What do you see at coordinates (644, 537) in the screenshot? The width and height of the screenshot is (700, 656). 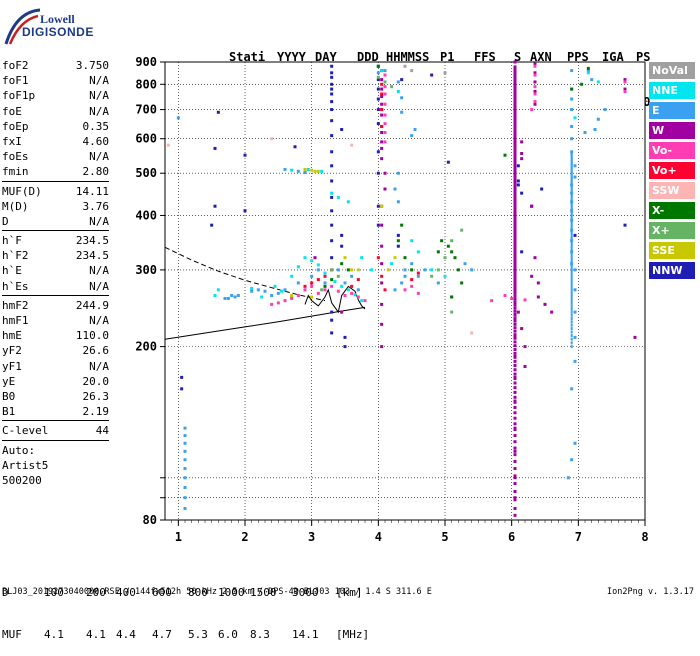 I see `x-tick-label: 8` at bounding box center [644, 537].